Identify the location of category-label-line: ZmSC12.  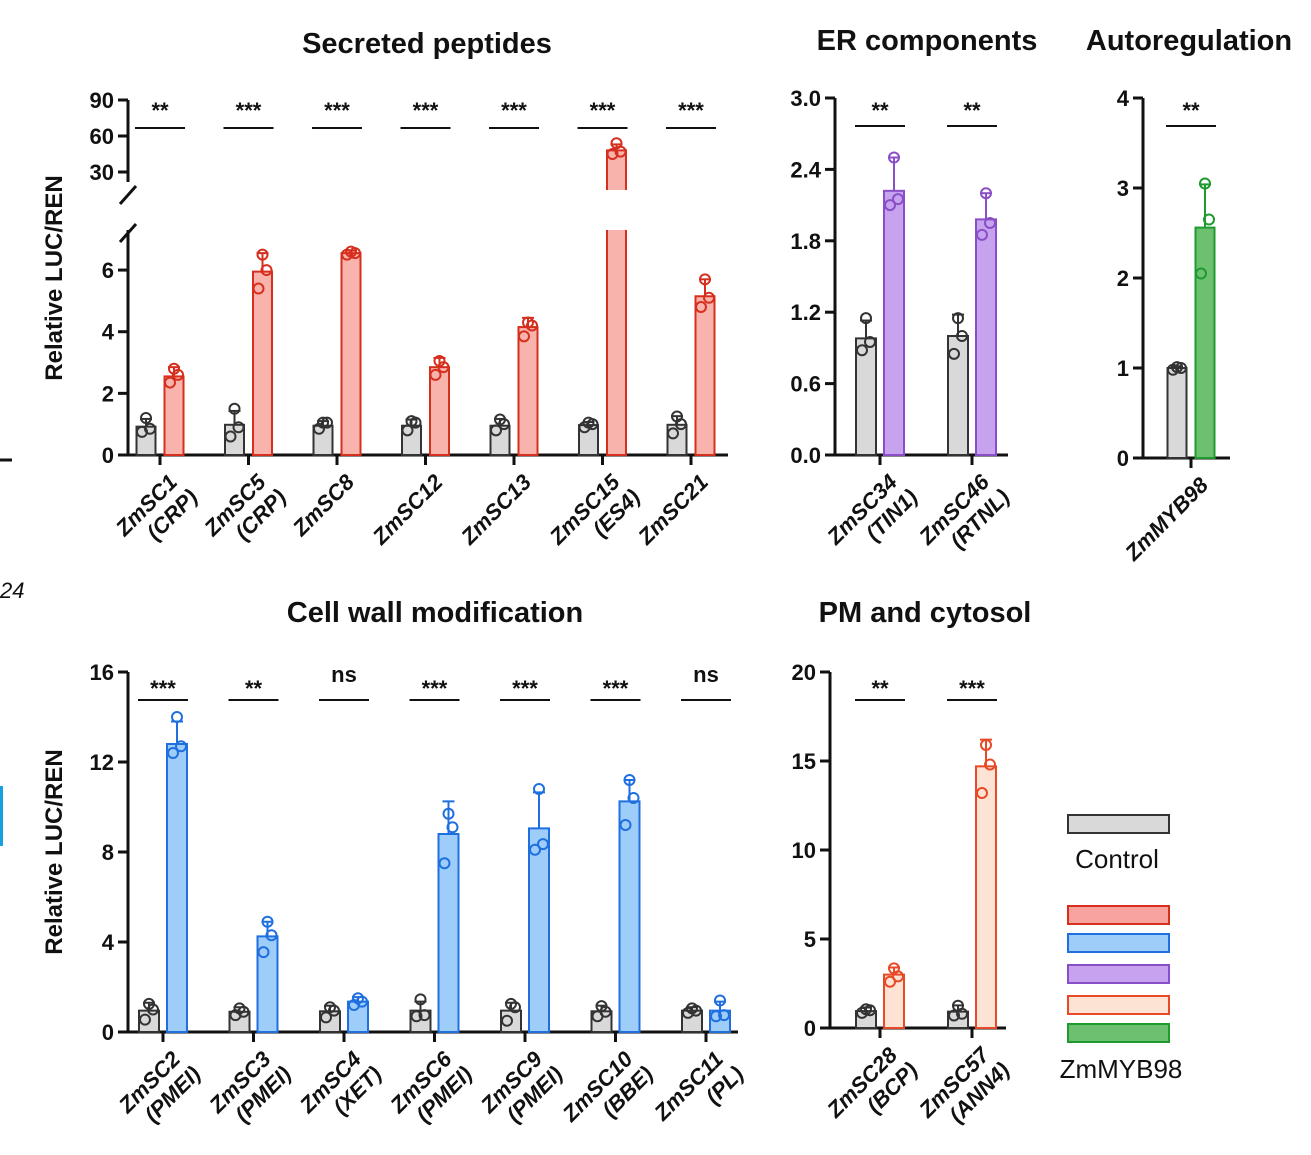
(407, 509).